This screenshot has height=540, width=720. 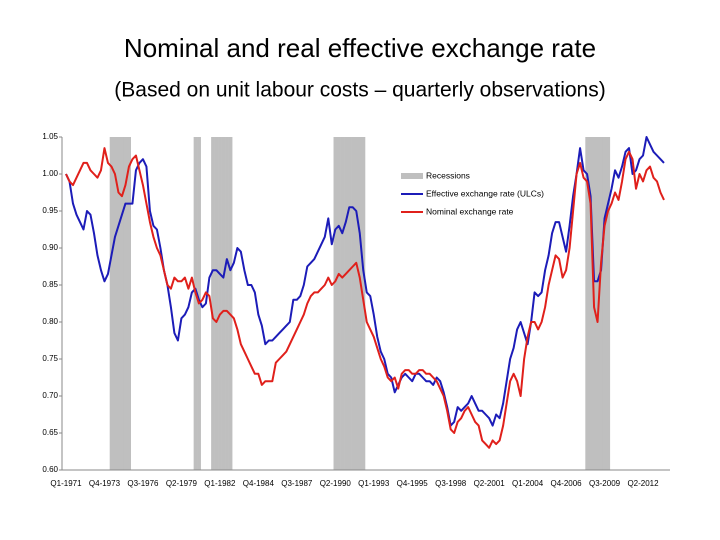 What do you see at coordinates (50, 395) in the screenshot?
I see `y-tick-label: 0.70` at bounding box center [50, 395].